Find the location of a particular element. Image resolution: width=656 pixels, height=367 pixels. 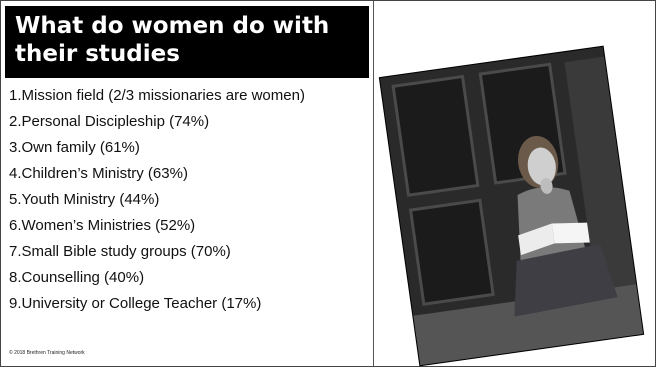

column-divider is located at coordinates (373, 183).